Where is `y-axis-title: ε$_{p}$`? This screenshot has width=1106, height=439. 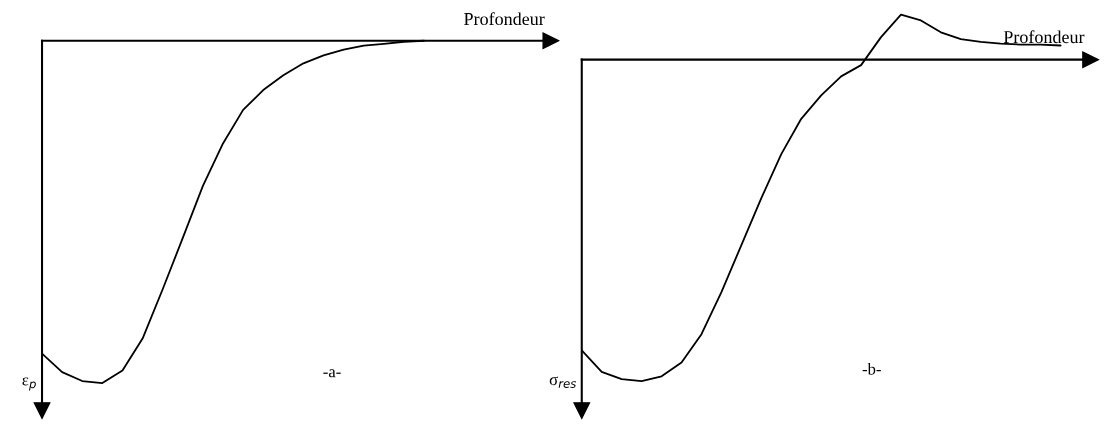 y-axis-title: ε$_{p}$ is located at coordinates (29, 384).